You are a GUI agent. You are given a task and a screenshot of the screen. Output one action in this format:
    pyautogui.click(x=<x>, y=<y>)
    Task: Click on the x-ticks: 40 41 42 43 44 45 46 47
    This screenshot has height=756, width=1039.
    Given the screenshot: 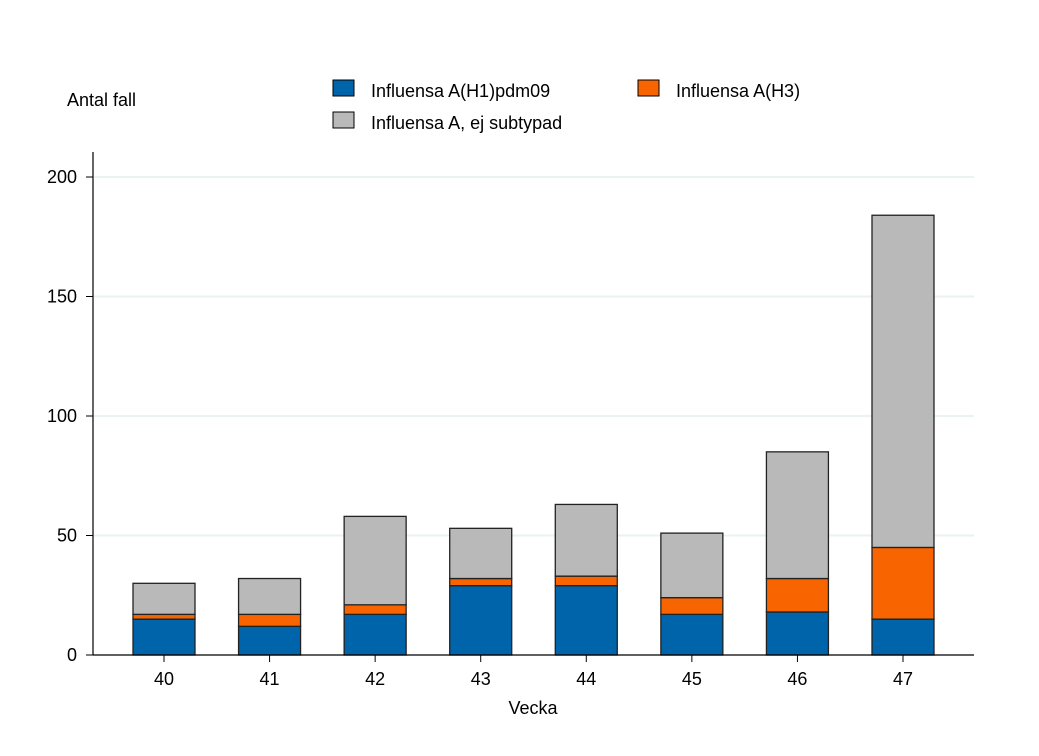 What is the action you would take?
    pyautogui.click(x=533, y=672)
    